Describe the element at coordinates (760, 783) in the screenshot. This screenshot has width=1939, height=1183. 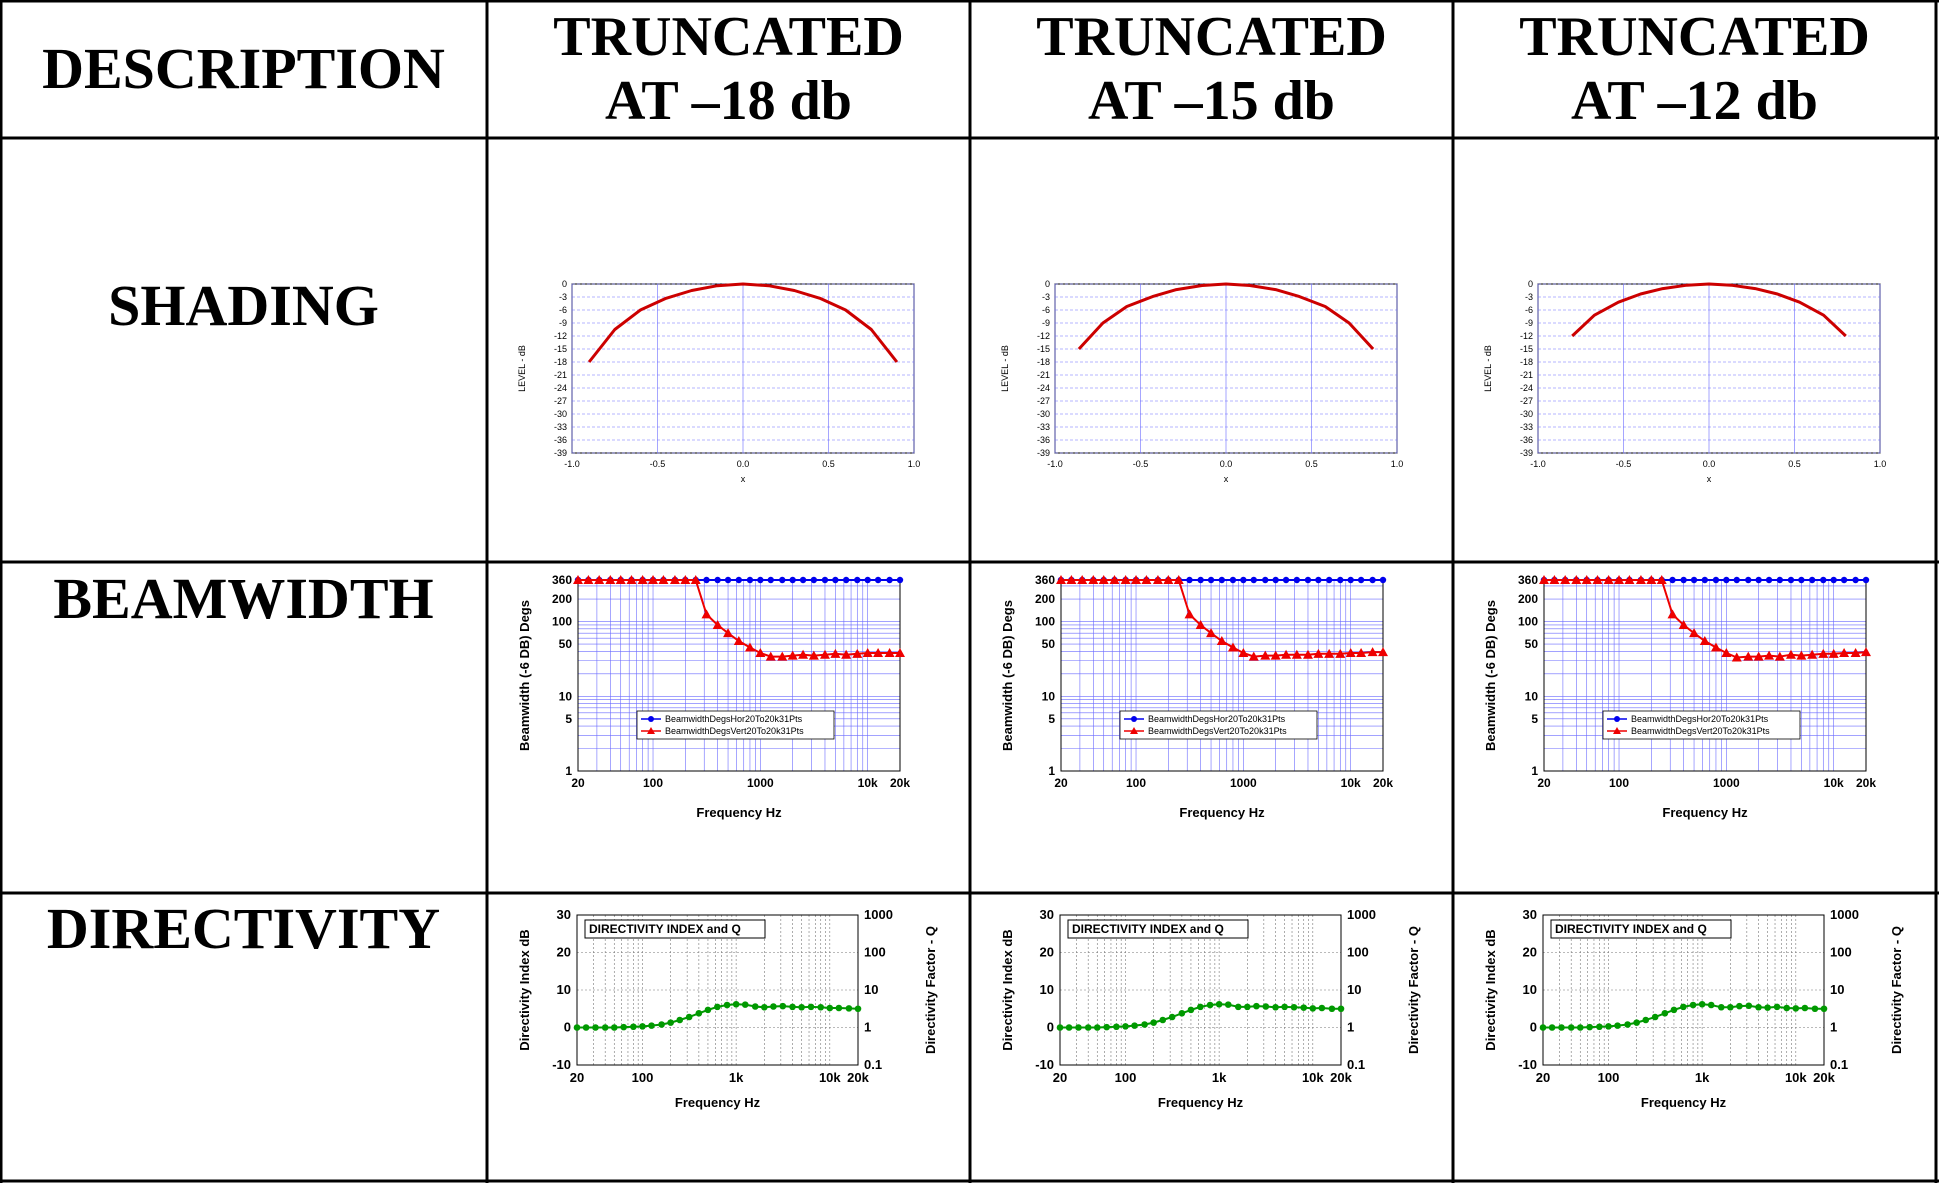
I see `x-tick-label: 1000` at that location.